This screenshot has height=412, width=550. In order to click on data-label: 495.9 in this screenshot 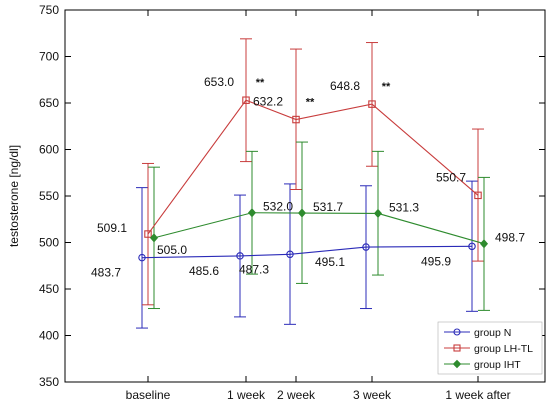, I will do `click(436, 261)`.